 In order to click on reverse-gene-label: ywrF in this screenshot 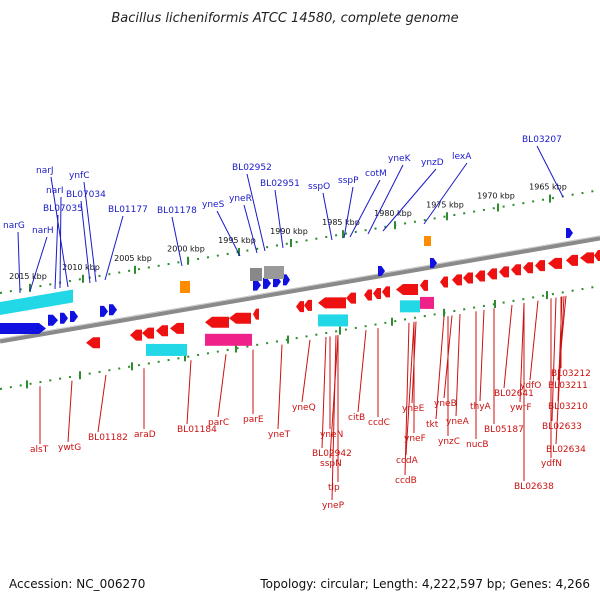, I will do `click(521, 408)`.